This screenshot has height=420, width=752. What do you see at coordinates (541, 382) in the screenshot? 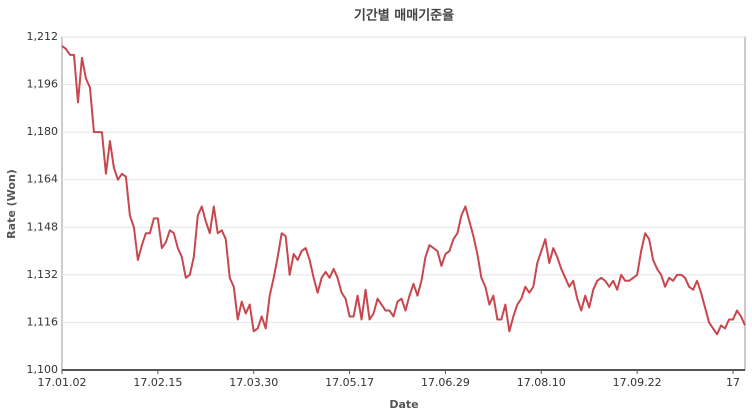
I see `x-tick-label: 17.08.10` at bounding box center [541, 382].